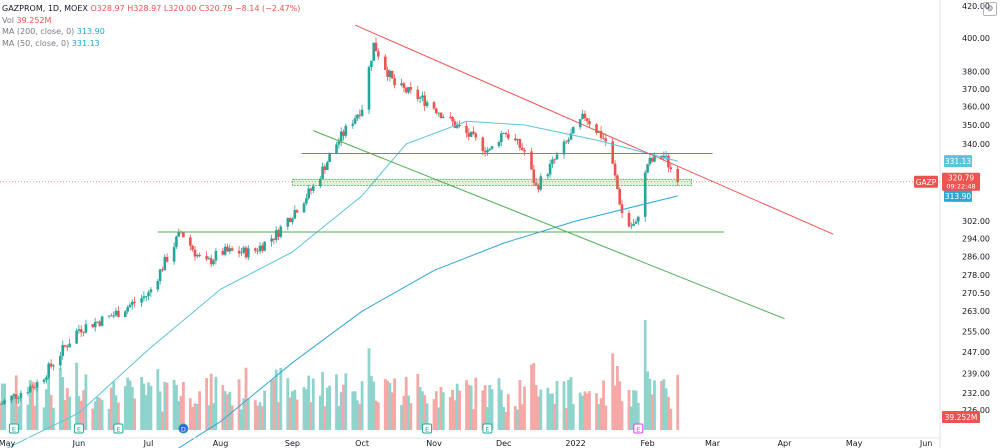 Image resolution: width=1000 pixels, height=448 pixels. I want to click on legend-volume-row: Vol 39.252M, so click(151, 21).